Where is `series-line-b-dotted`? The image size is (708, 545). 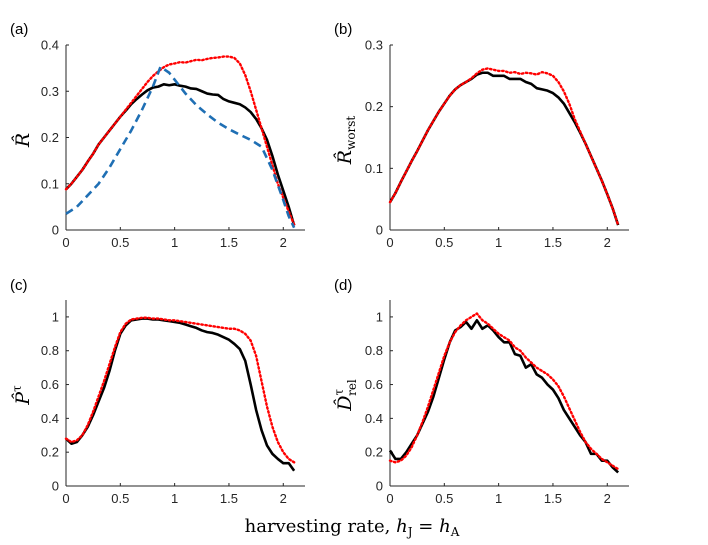 series-line-b-dotted is located at coordinates (504, 147).